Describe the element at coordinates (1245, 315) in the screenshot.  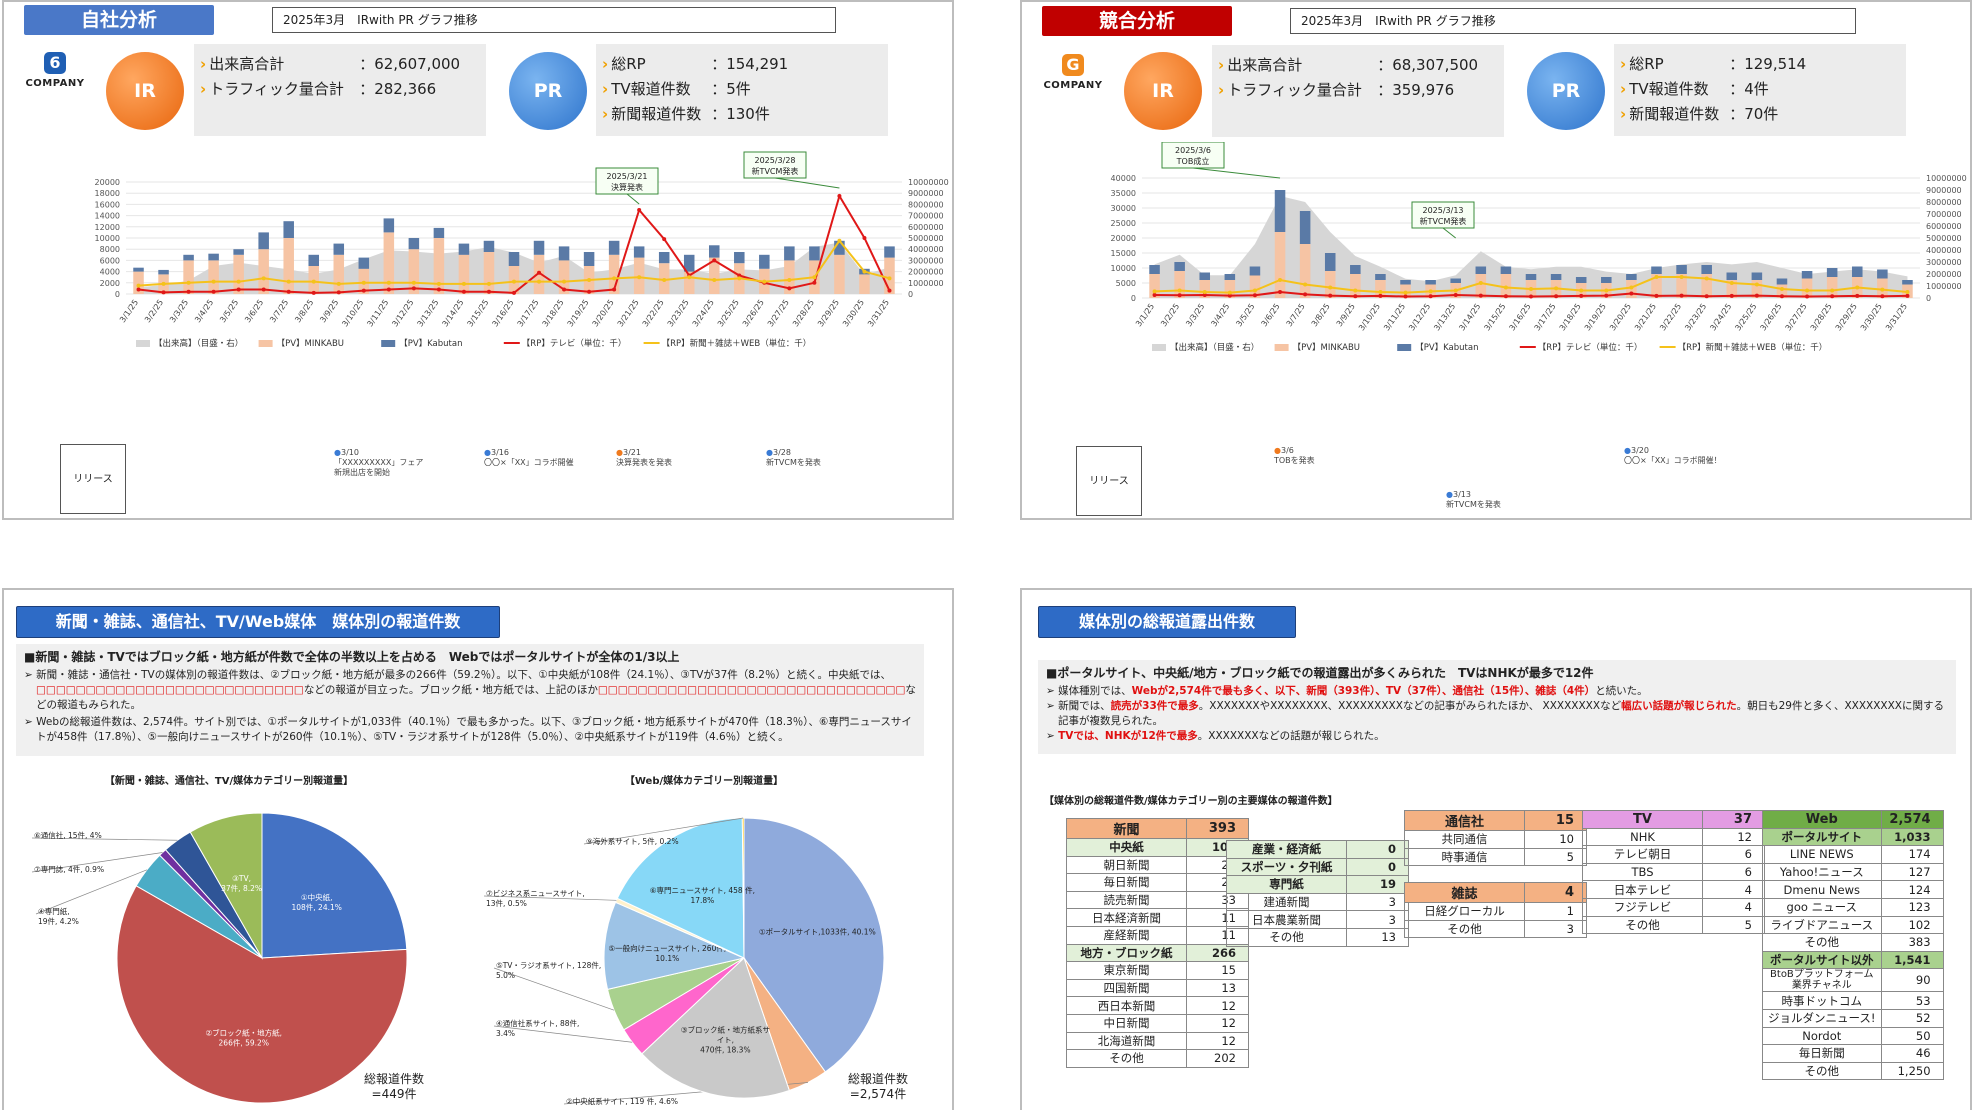
I see `x-tick-label: 3/5/25` at that location.